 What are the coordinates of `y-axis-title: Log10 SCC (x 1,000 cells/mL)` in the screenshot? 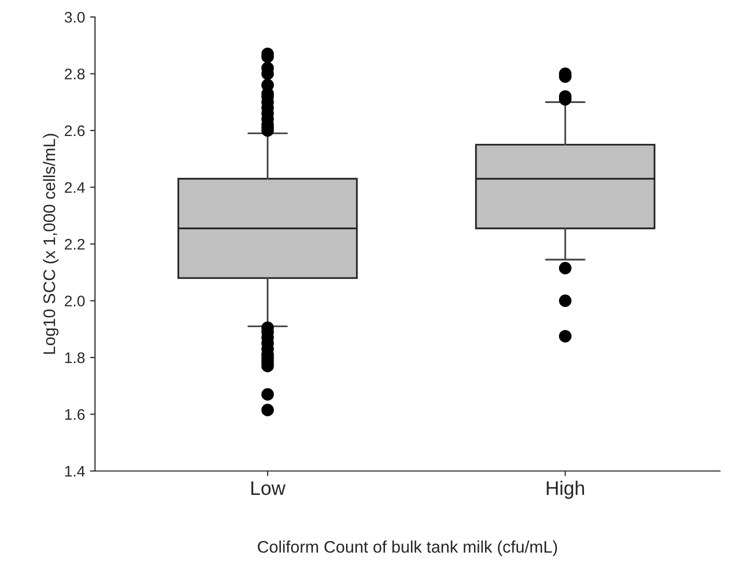 It's located at (50, 244).